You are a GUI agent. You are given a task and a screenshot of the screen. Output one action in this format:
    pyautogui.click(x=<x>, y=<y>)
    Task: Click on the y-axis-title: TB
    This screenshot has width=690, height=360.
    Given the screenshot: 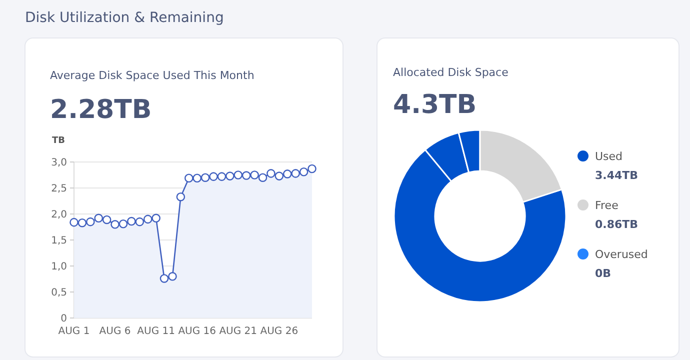 What is the action you would take?
    pyautogui.click(x=59, y=141)
    